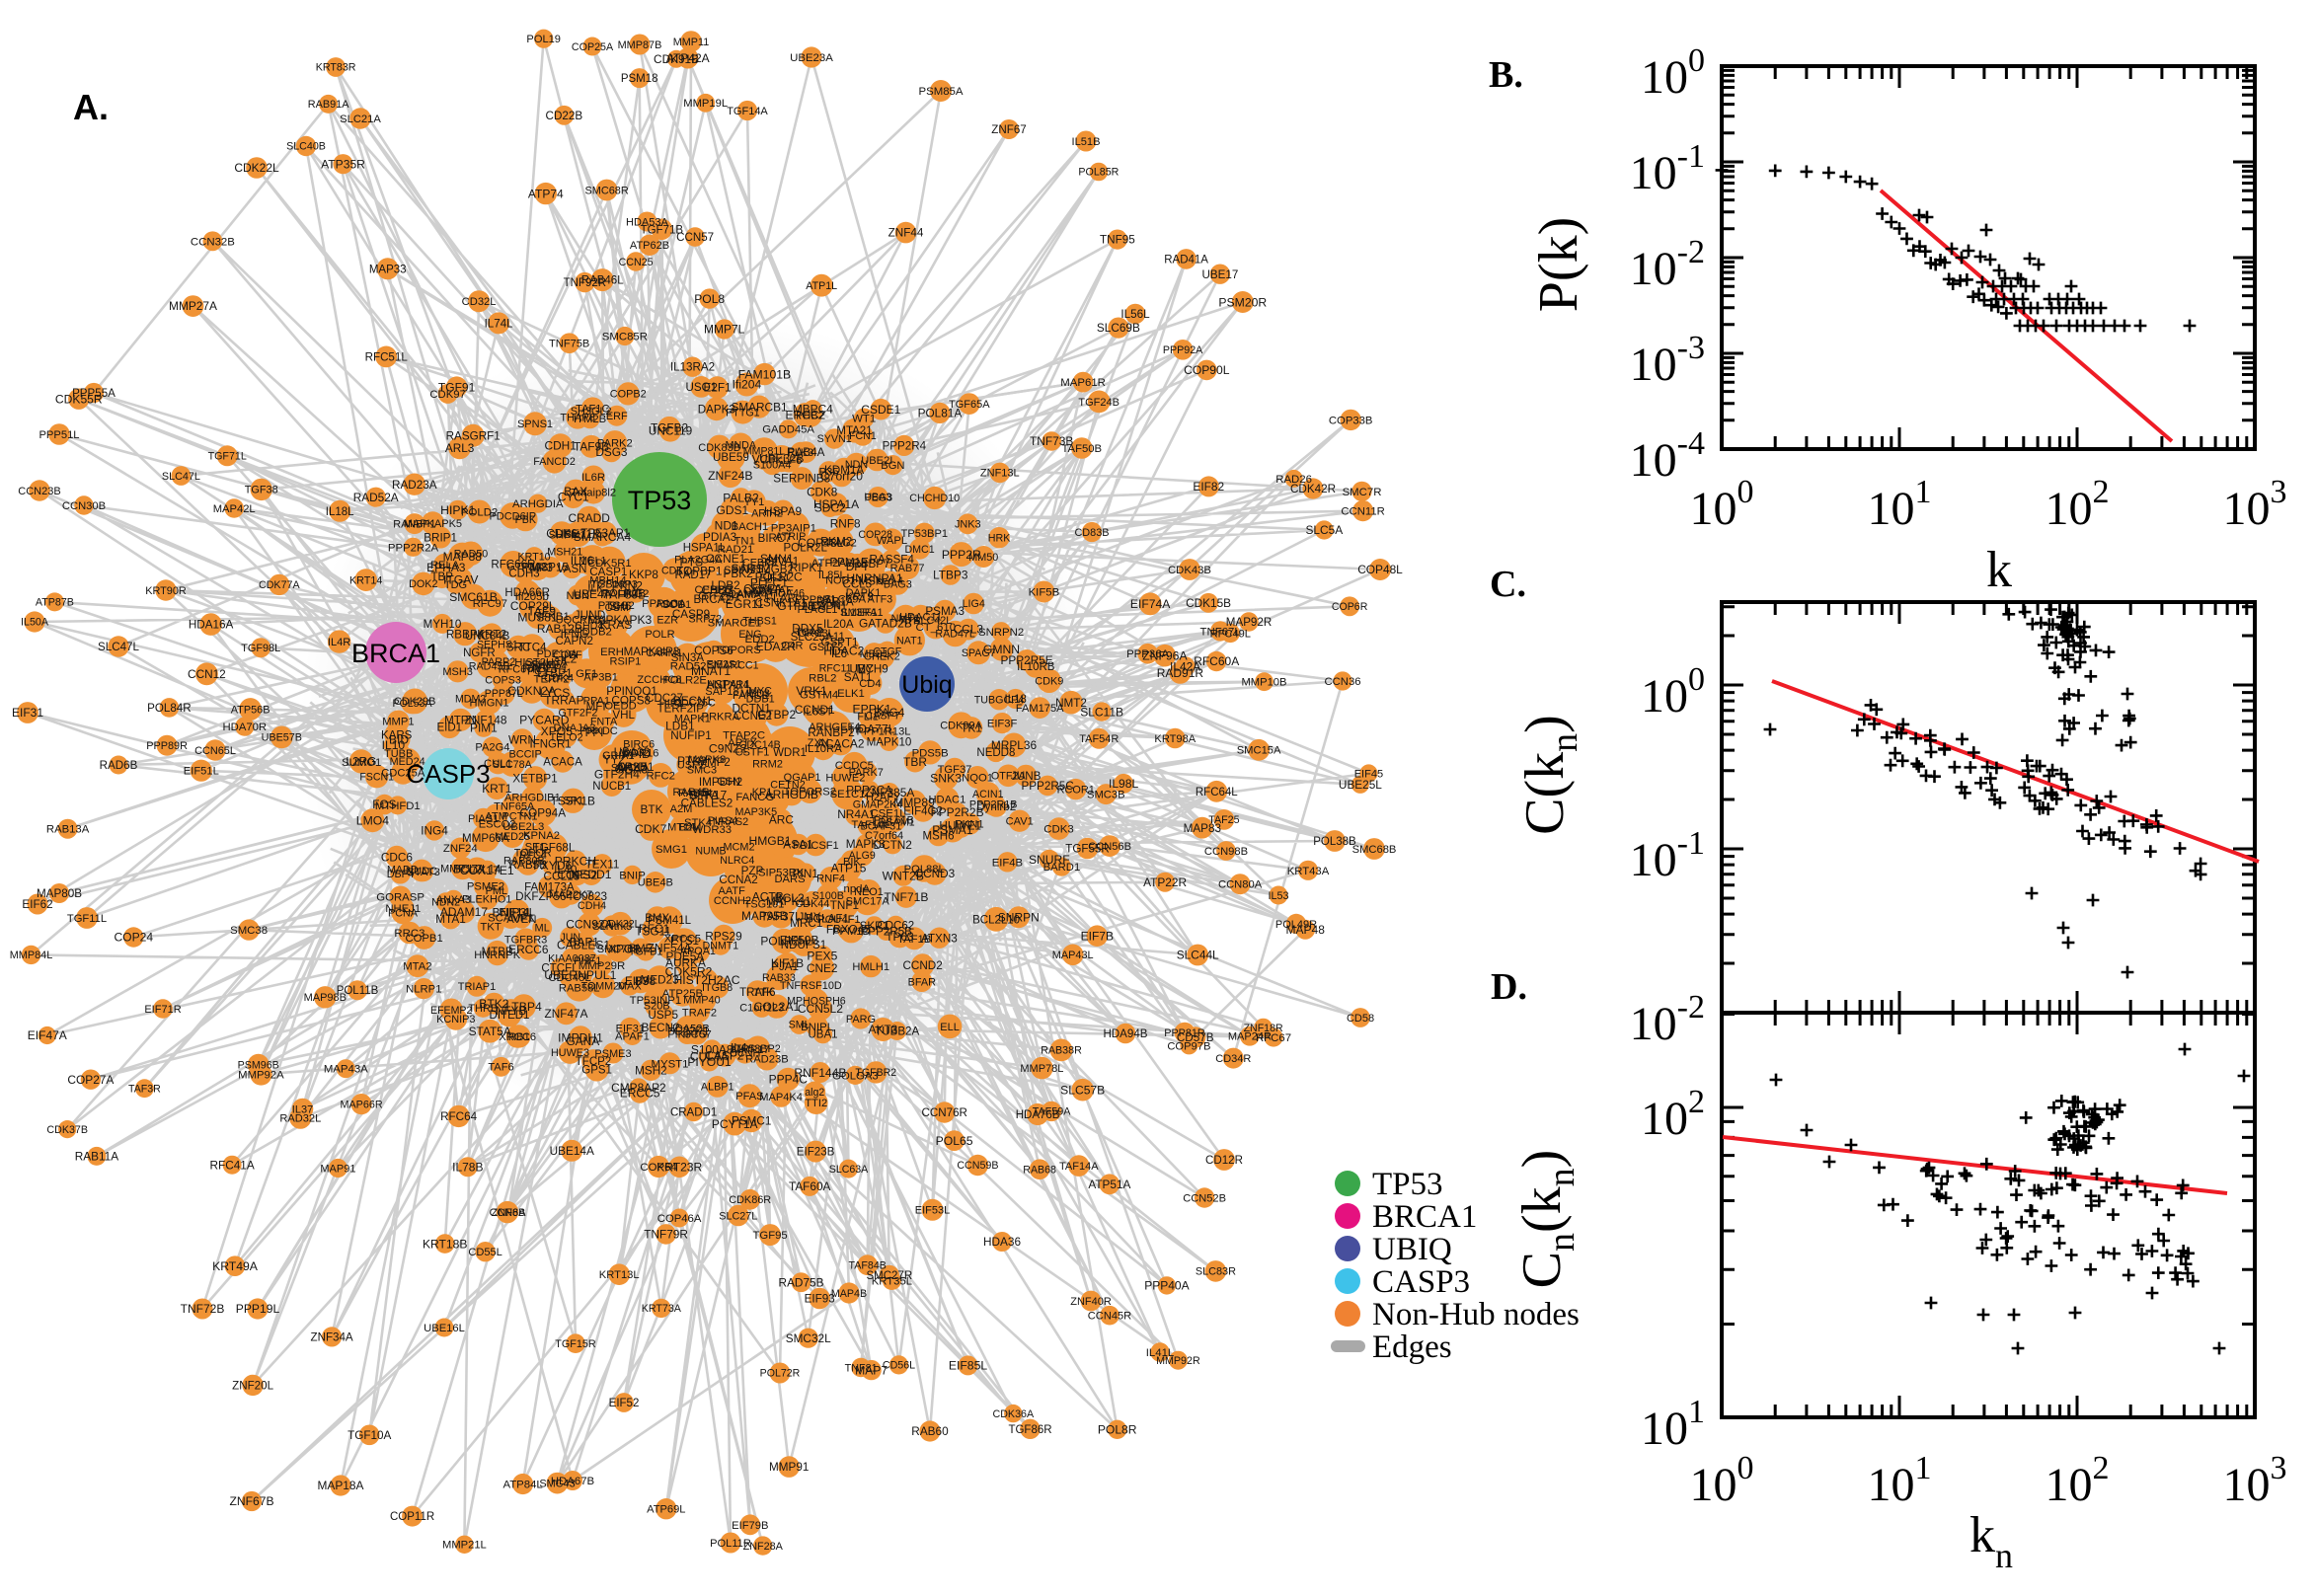  What do you see at coordinates (915, 762) in the screenshot?
I see `svg-text: TBR` at bounding box center [915, 762].